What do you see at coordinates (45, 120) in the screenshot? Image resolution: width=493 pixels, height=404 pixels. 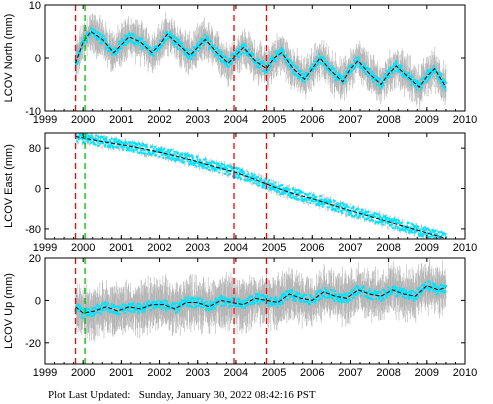 I see `x-tick-label: 1999` at bounding box center [45, 120].